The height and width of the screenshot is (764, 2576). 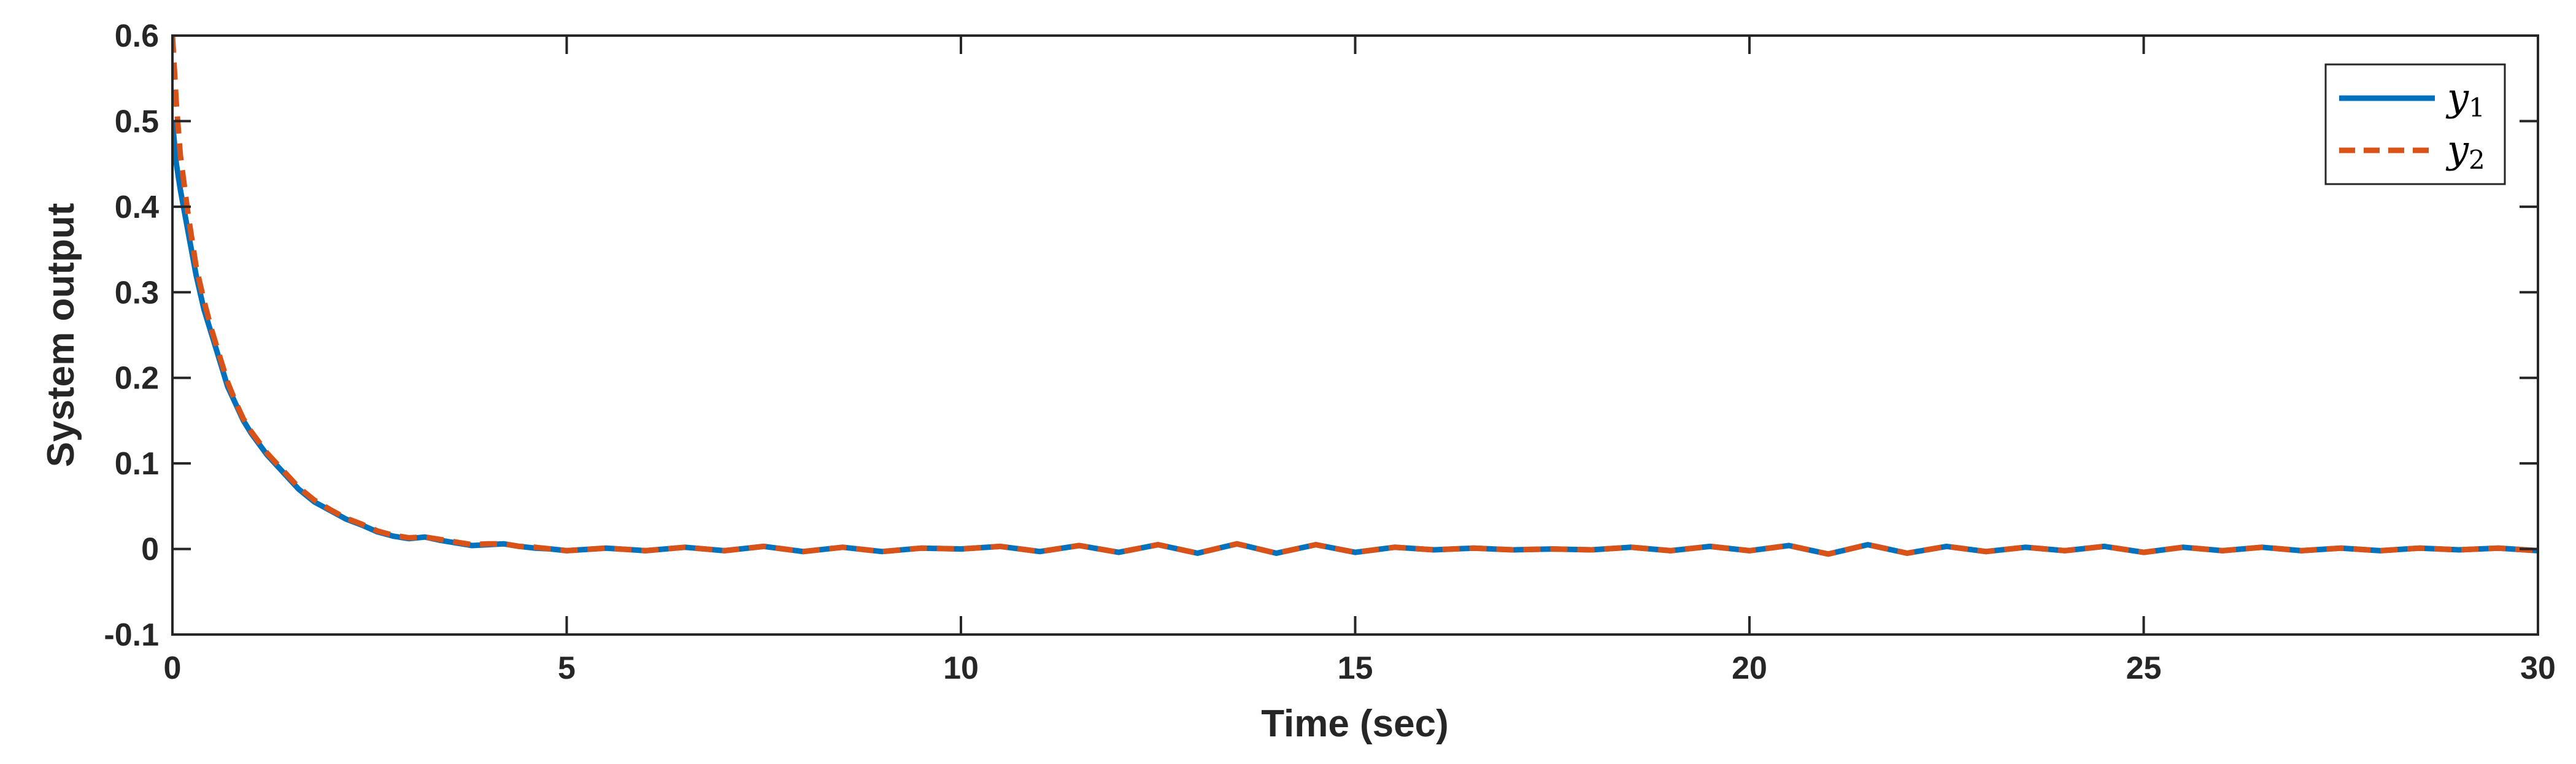 What do you see at coordinates (137, 207) in the screenshot?
I see `y-tick-label: 0.4` at bounding box center [137, 207].